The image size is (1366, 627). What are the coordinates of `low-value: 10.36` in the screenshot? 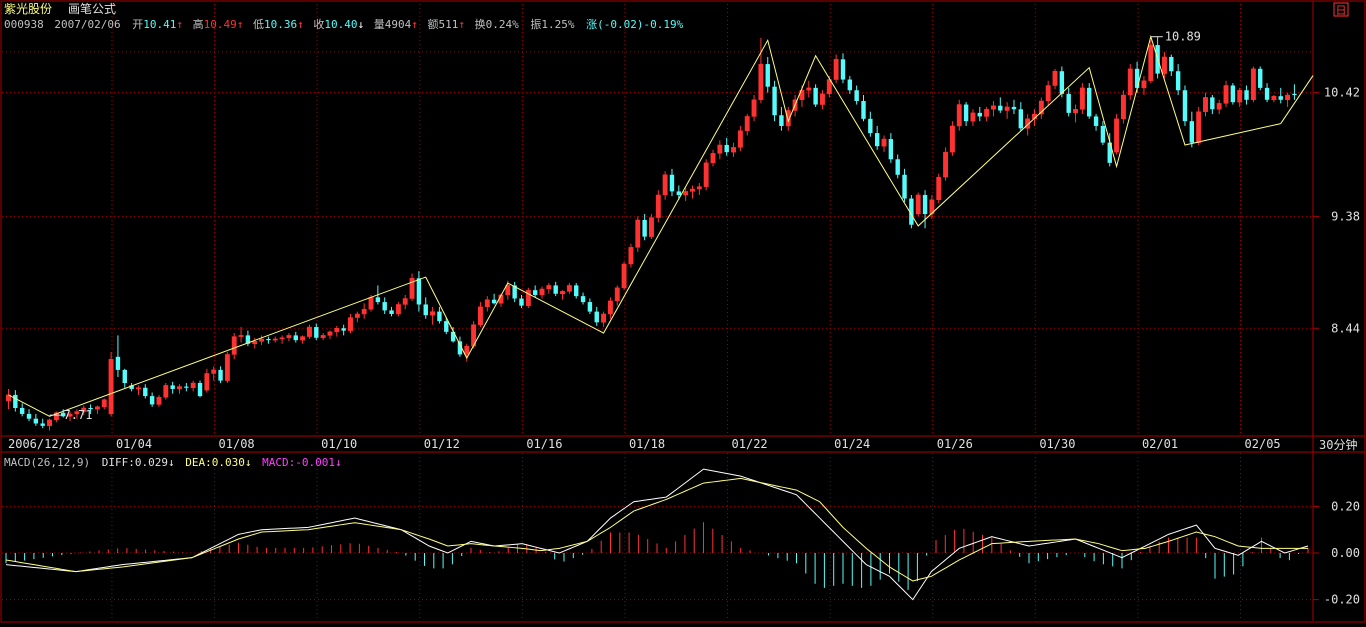 It's located at (280, 24).